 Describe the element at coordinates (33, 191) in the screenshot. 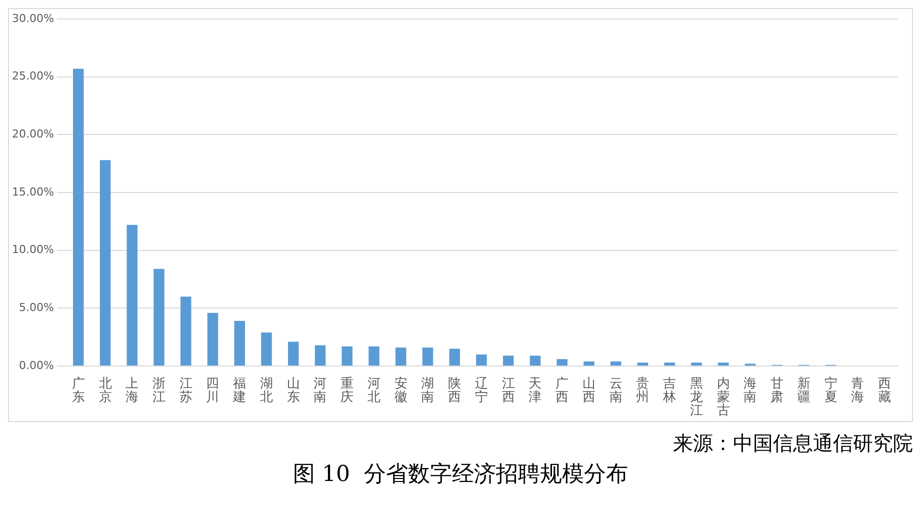

I see `y-tick-label: 15.00%` at that location.